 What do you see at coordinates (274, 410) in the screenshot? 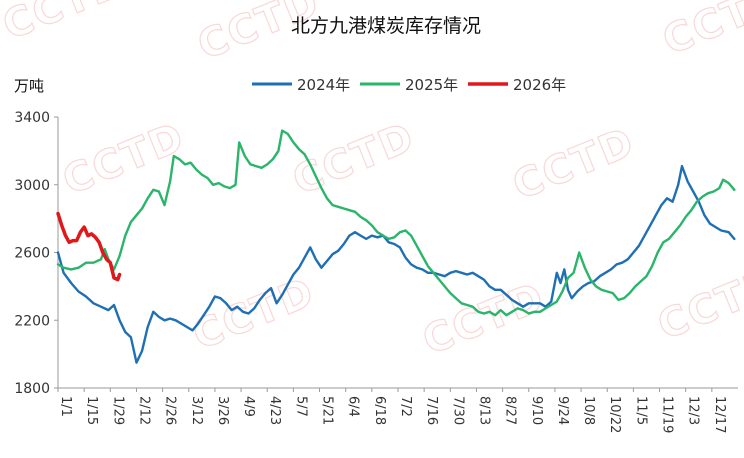
I see `x-tick-label: 4/23` at bounding box center [274, 410].